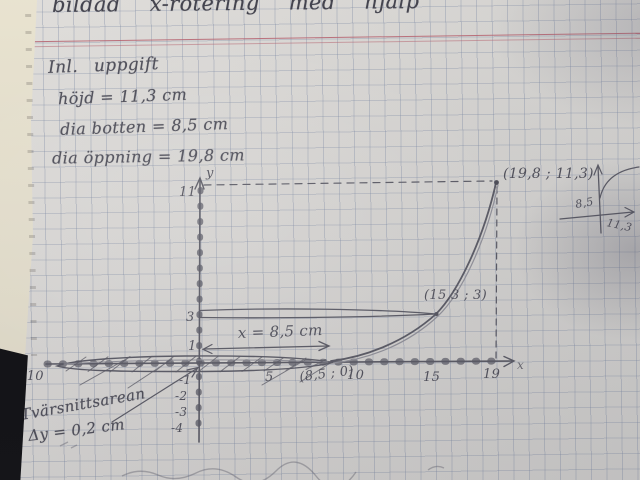  Describe the element at coordinates (181, 396) in the screenshot. I see `y-tick-m2: -2` at that location.